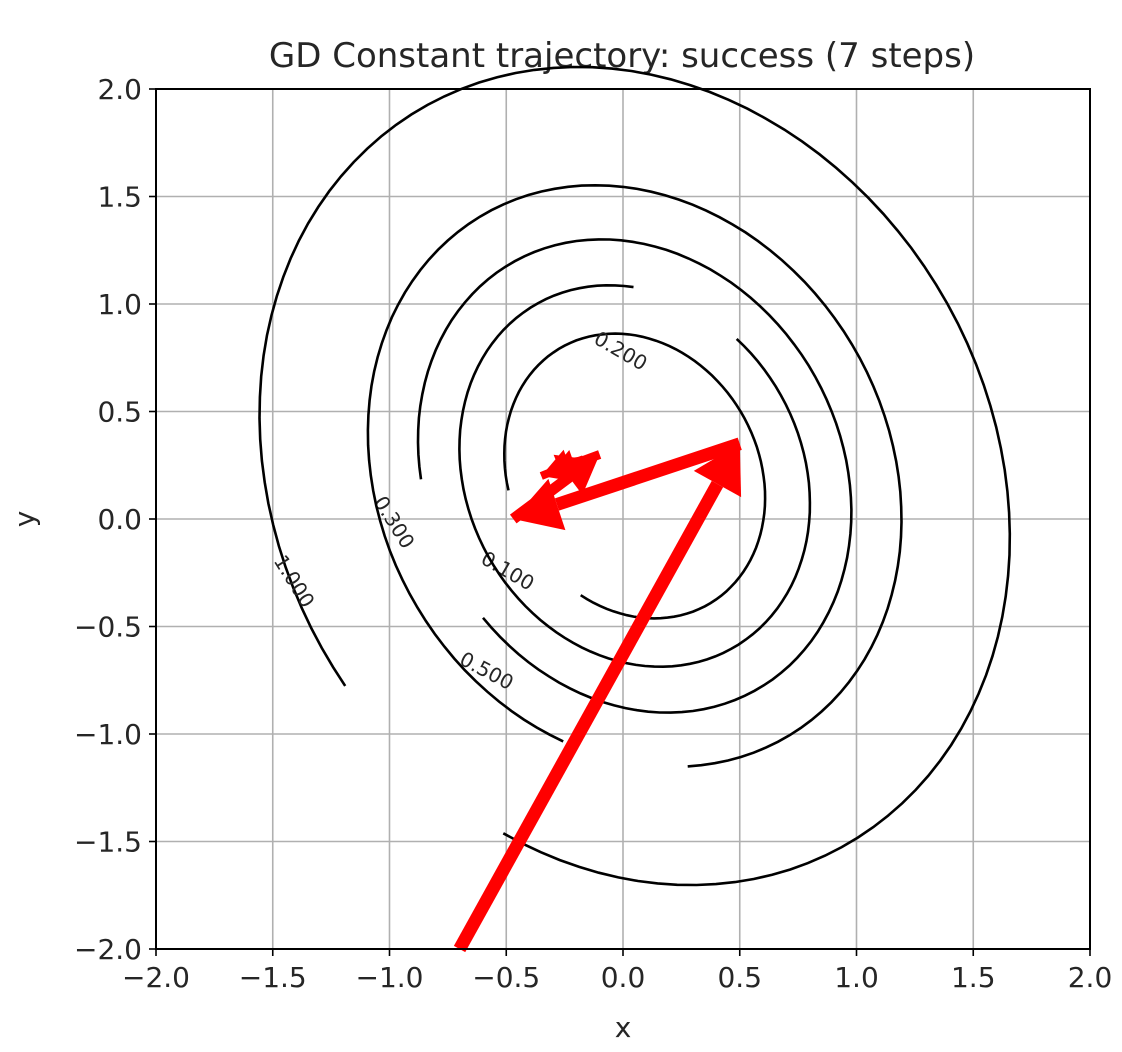 The height and width of the screenshot is (1052, 1122). What do you see at coordinates (506, 977) in the screenshot?
I see `x-tick-label: −0.5` at bounding box center [506, 977].